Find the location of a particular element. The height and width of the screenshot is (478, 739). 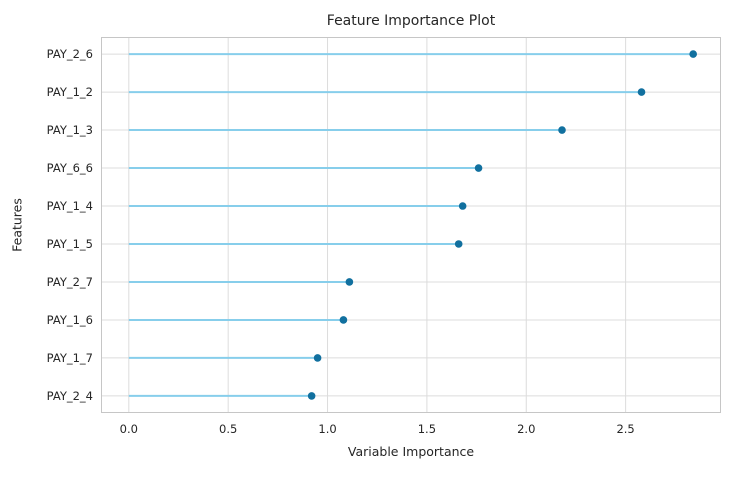

x-tick-label: 0.0 is located at coordinates (128, 429).